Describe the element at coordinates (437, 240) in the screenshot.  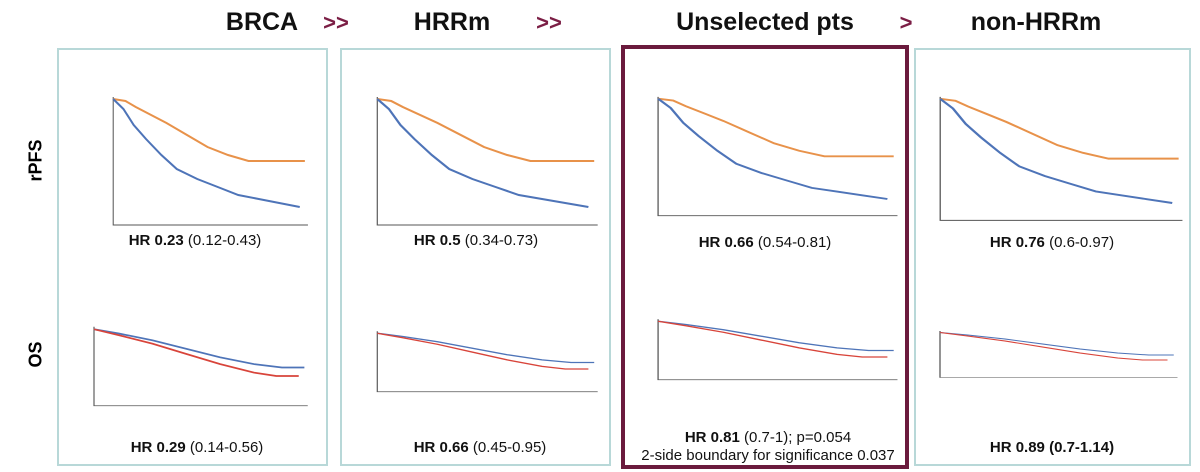
I see `hr: HR 0.5` at that location.